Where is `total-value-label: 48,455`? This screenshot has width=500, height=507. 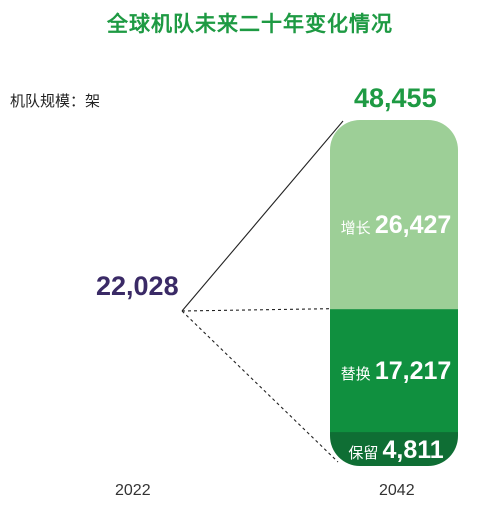
total-value-label: 48,455 is located at coordinates (395, 98).